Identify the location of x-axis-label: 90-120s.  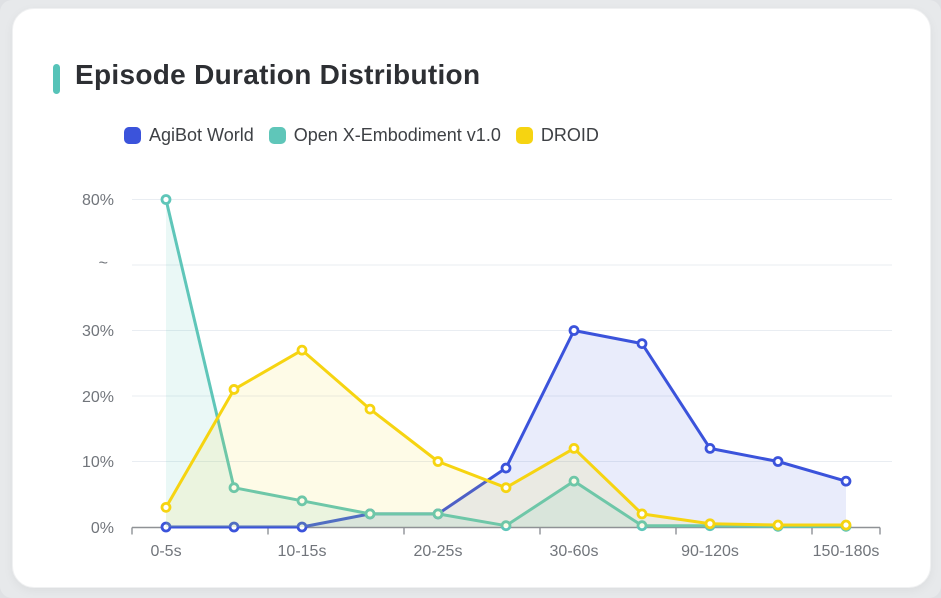
(710, 551).